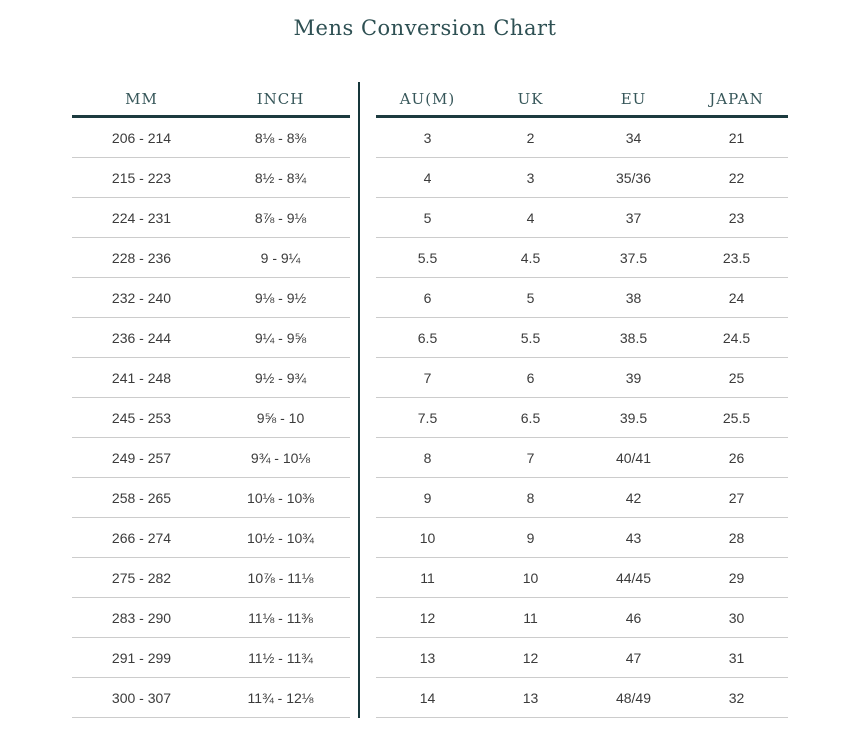  I want to click on cell-au: 9, so click(427, 497).